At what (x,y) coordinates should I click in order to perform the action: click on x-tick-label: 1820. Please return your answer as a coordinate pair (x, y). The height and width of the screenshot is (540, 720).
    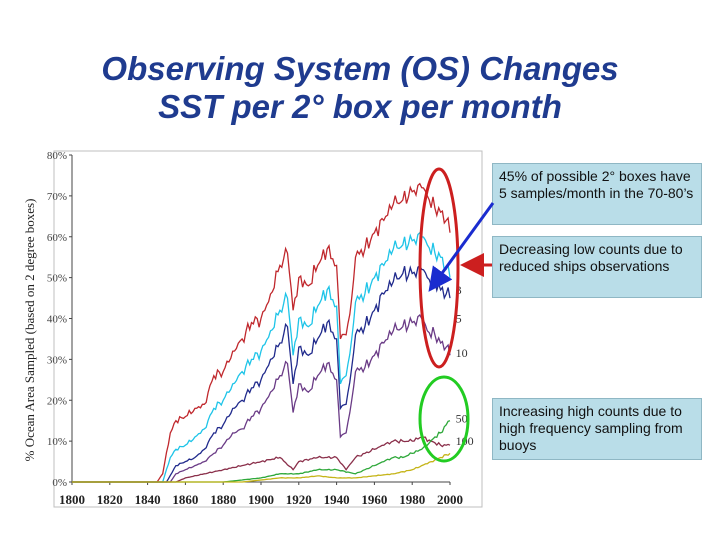
    Looking at the image, I should click on (110, 499).